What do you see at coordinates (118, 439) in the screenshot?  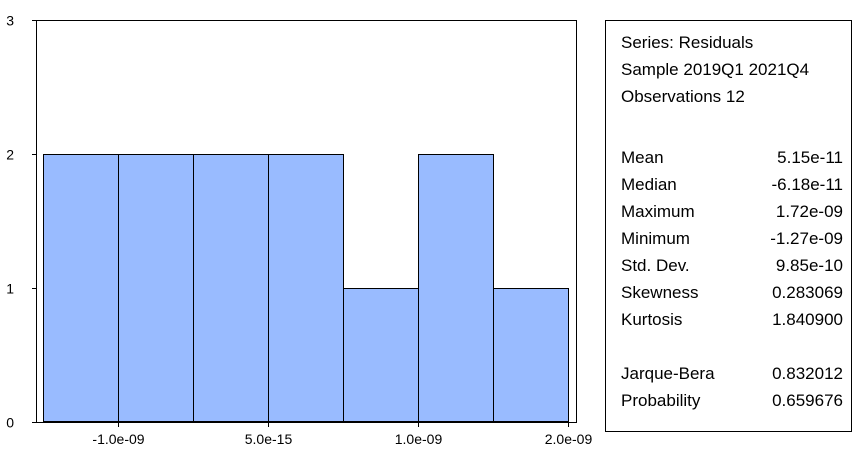 I see `x-tick-label: -1.0e-09` at bounding box center [118, 439].